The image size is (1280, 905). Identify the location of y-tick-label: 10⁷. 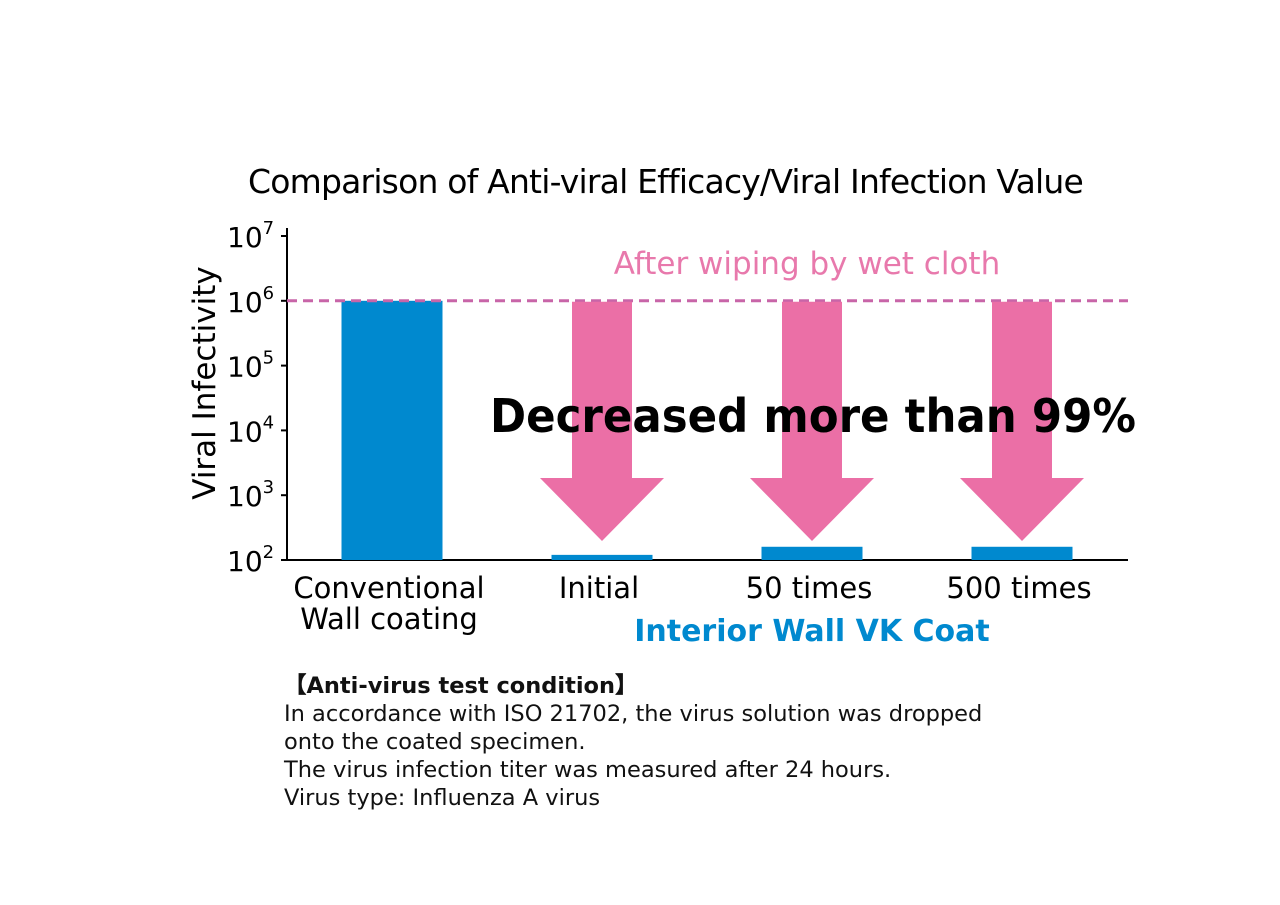
(250, 236).